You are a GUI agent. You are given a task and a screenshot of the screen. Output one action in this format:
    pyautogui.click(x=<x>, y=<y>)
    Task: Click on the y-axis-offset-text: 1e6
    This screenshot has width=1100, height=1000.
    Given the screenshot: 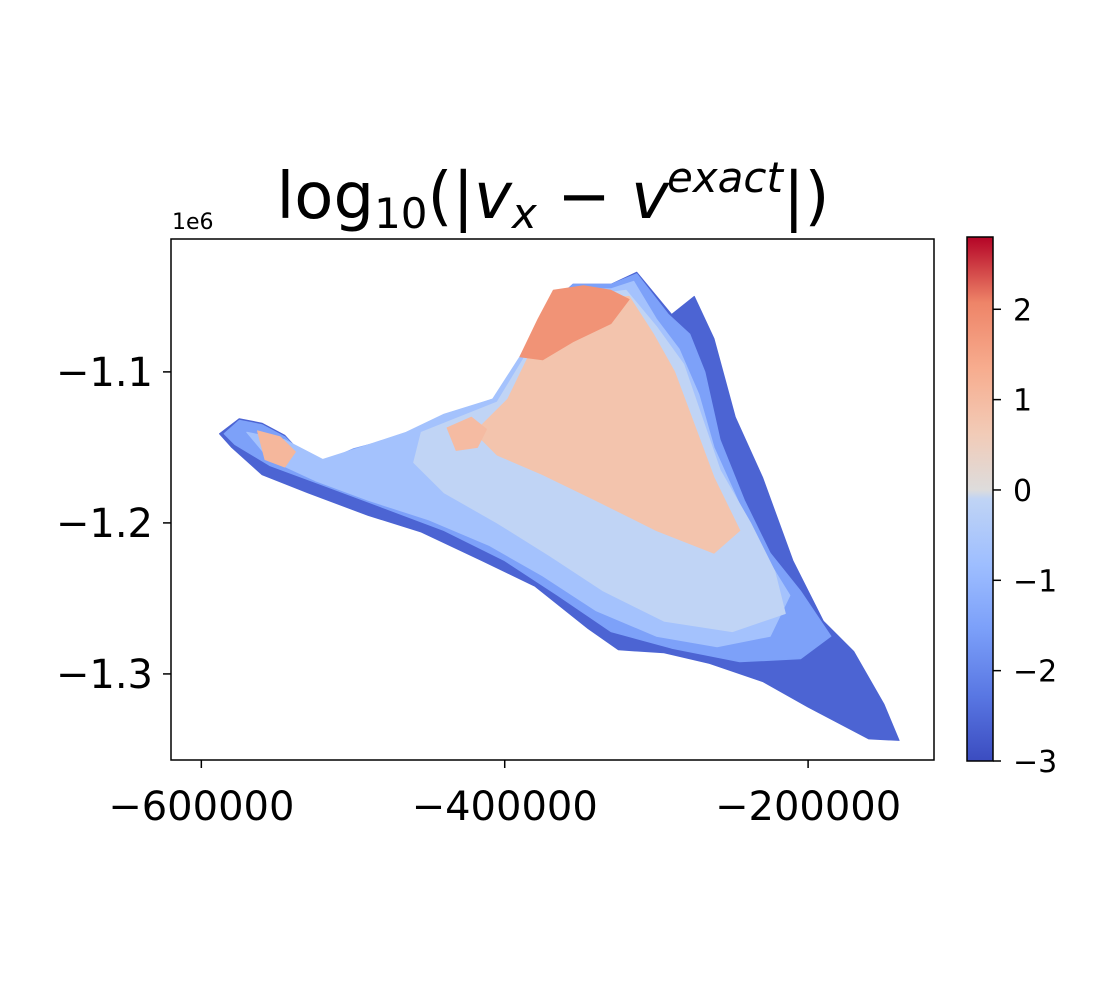 What is the action you would take?
    pyautogui.click(x=193, y=222)
    